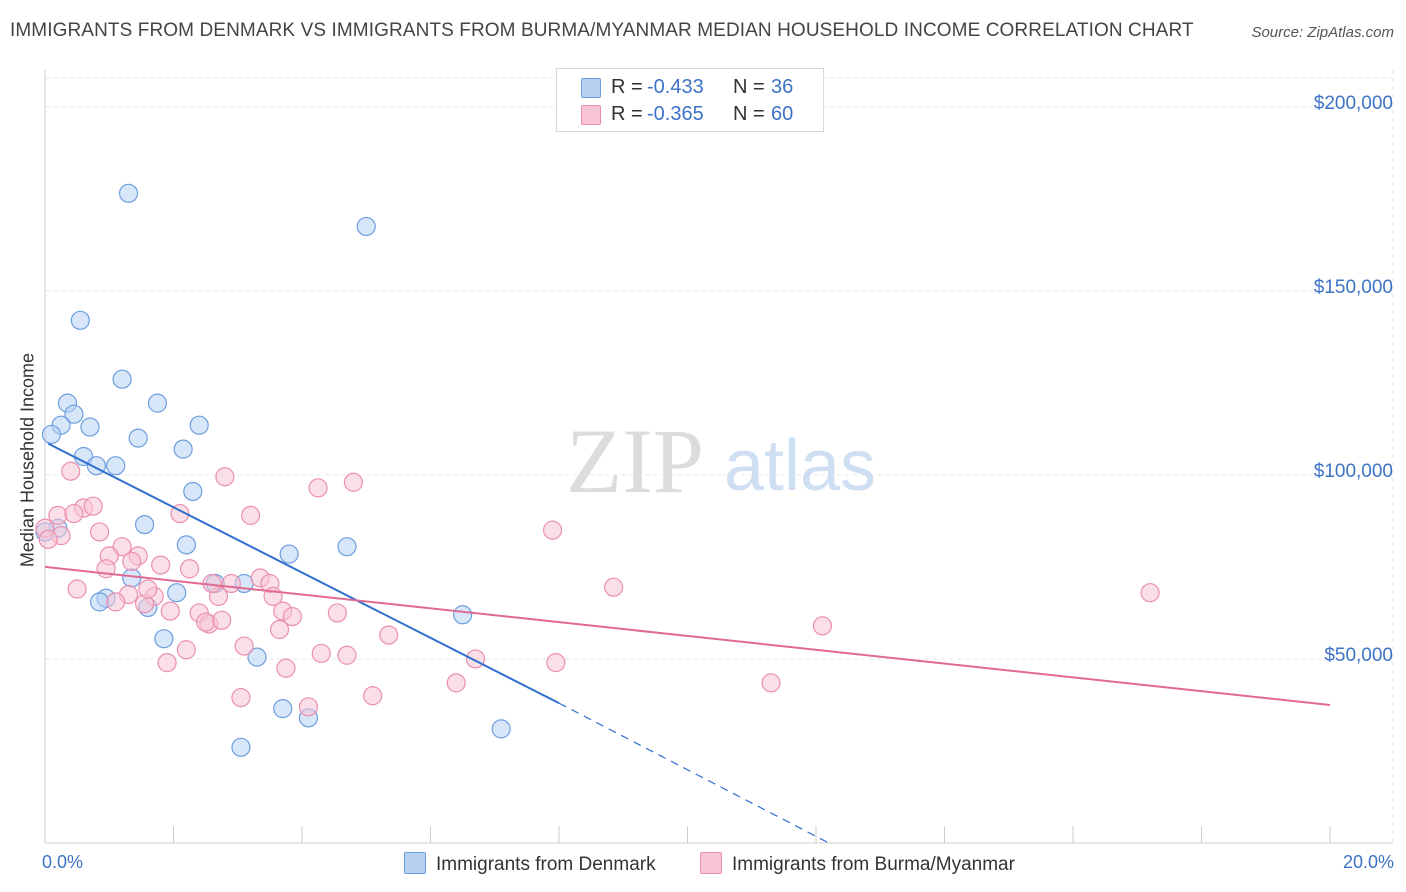 The image size is (1406, 892). Describe the element at coordinates (1322, 32) in the screenshot. I see `source-credit: Source: ZipAtlas.com` at that location.